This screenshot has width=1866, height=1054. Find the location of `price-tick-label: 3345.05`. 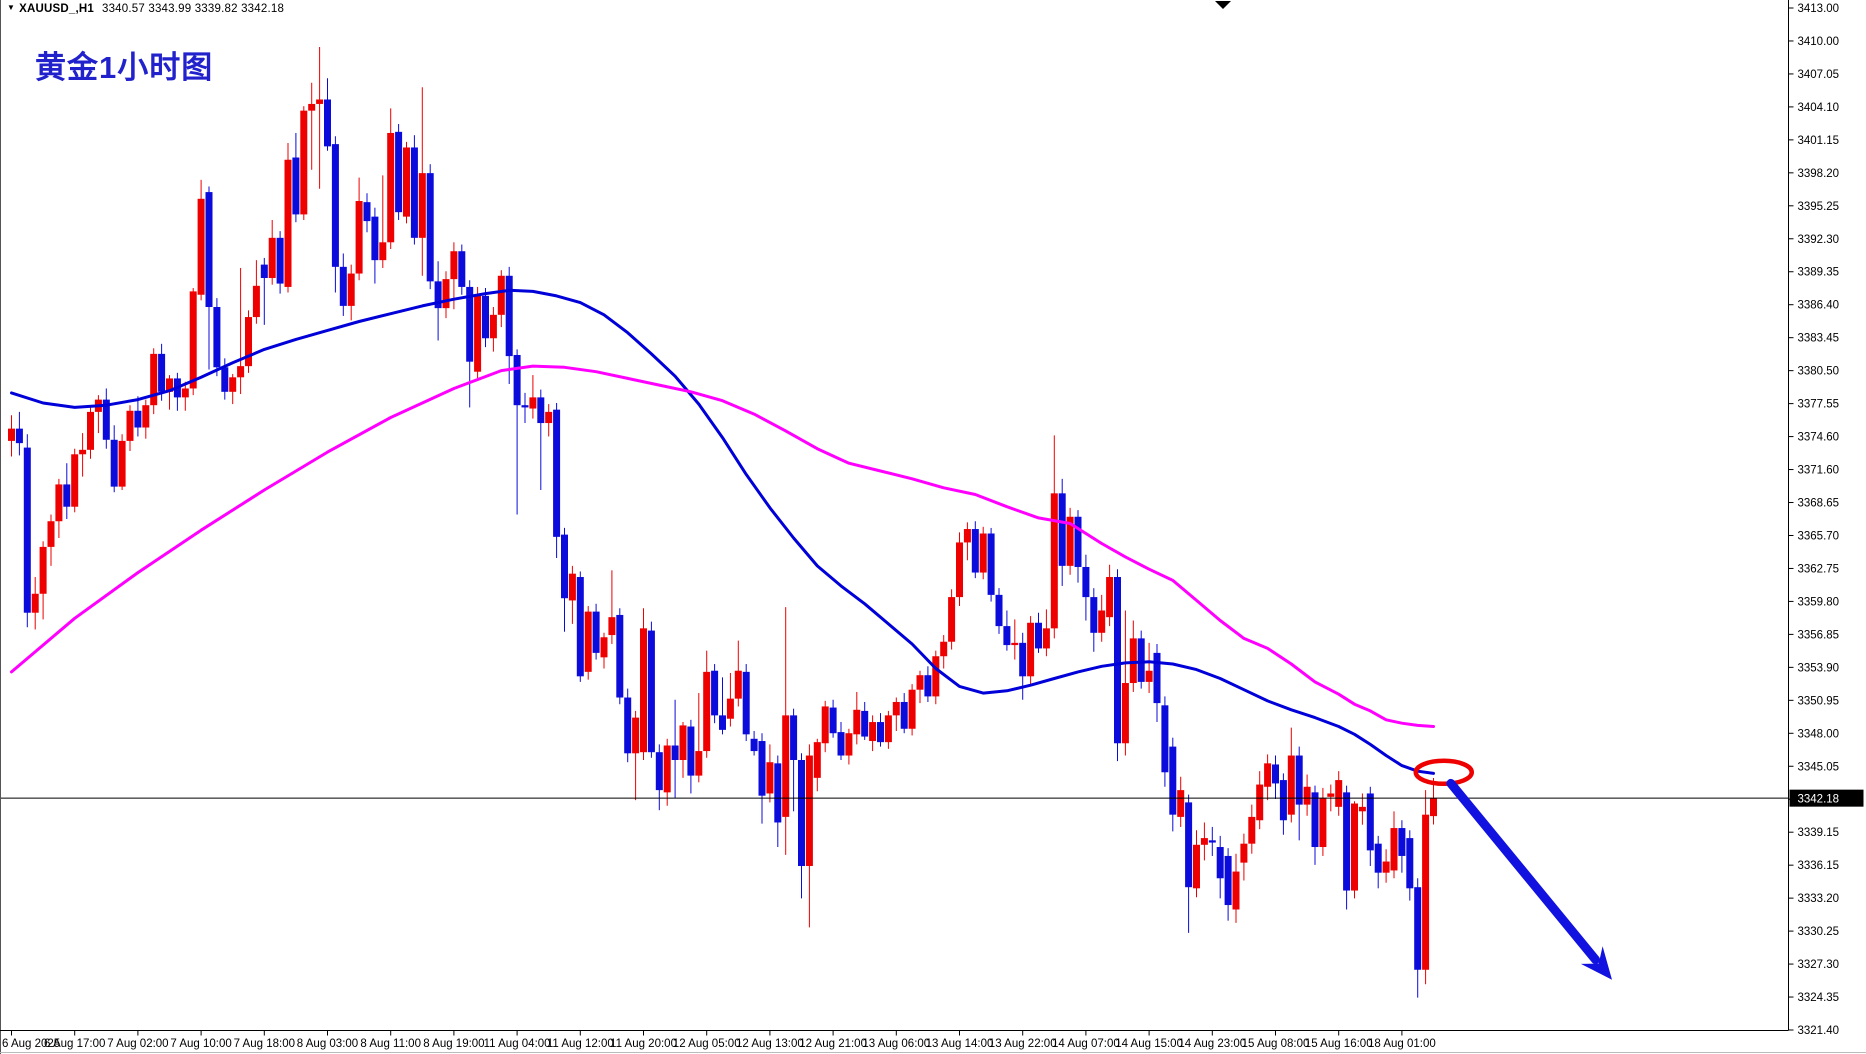

price-tick-label: 3345.05 is located at coordinates (1819, 767).